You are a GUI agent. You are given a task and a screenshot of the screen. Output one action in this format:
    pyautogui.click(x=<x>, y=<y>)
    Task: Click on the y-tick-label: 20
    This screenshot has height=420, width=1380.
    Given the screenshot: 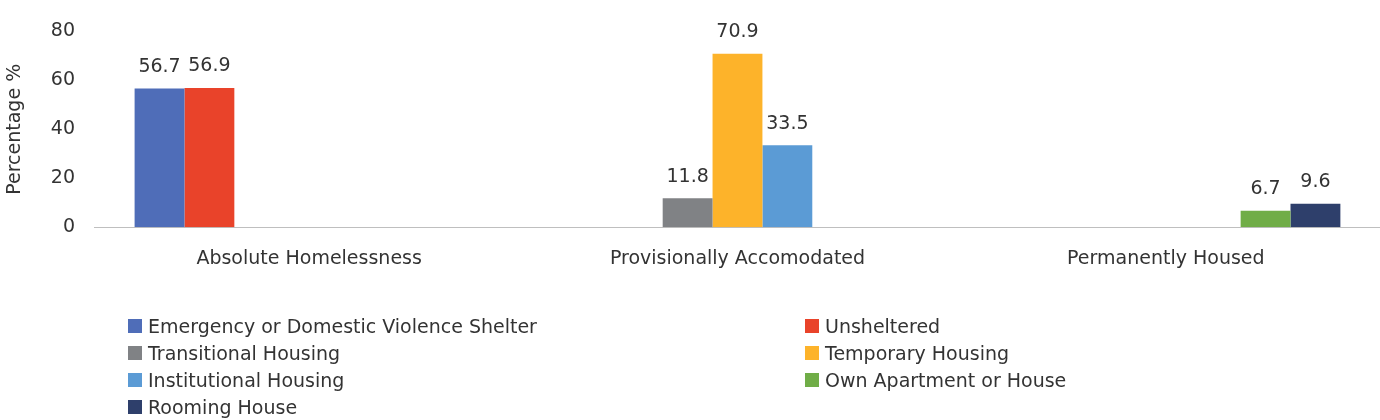 What is the action you would take?
    pyautogui.click(x=62, y=176)
    